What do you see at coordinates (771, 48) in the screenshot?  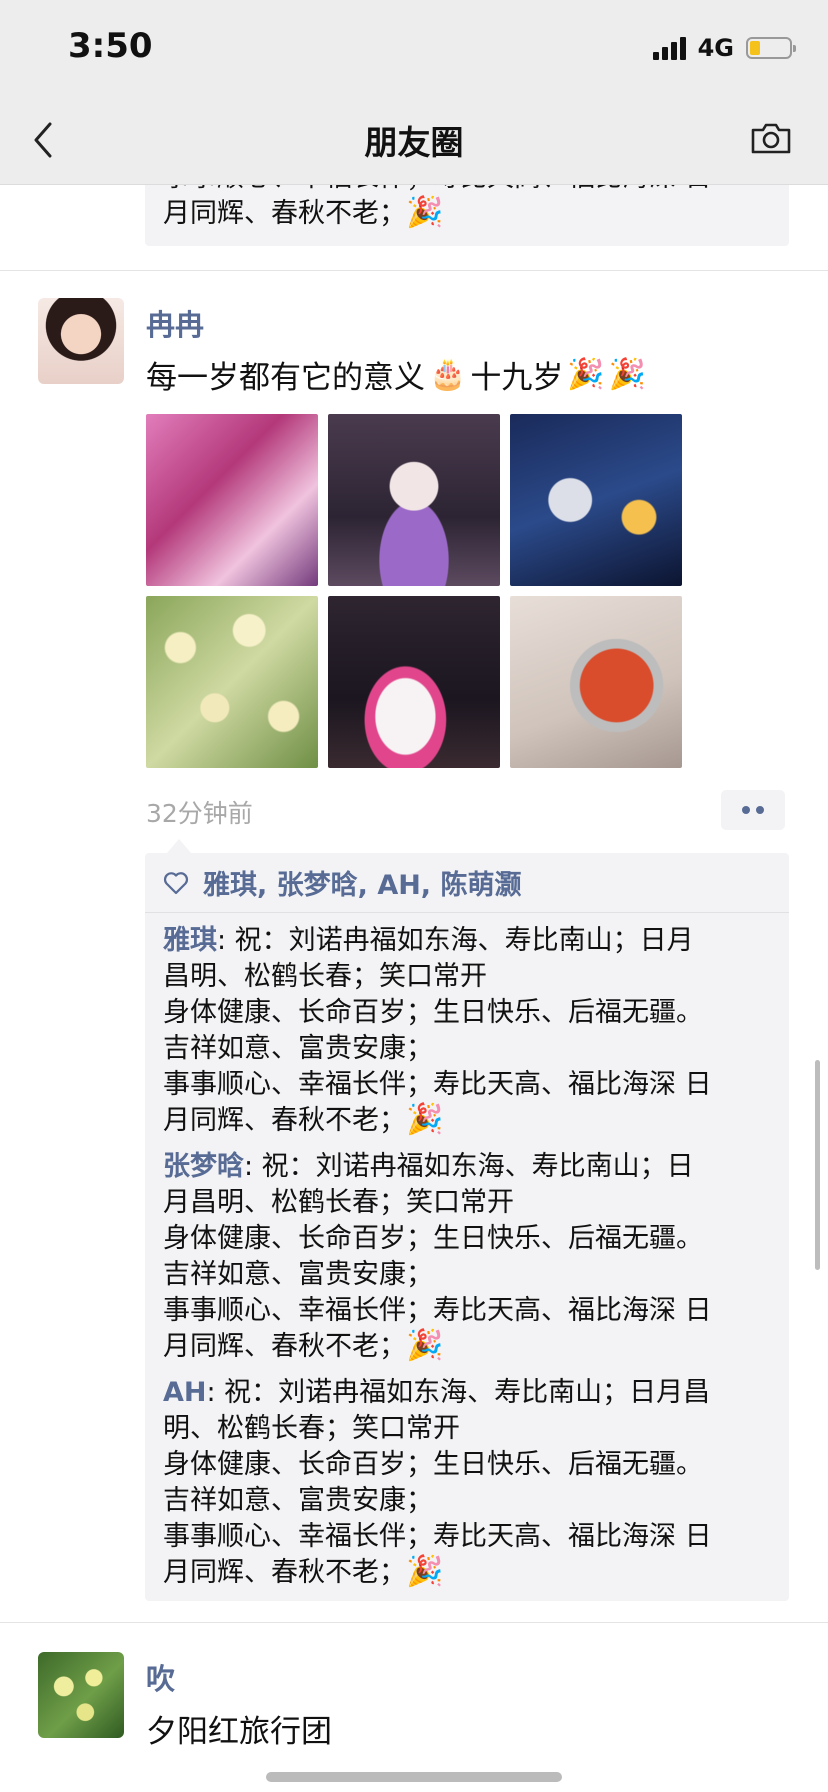 I see `battery-icon` at bounding box center [771, 48].